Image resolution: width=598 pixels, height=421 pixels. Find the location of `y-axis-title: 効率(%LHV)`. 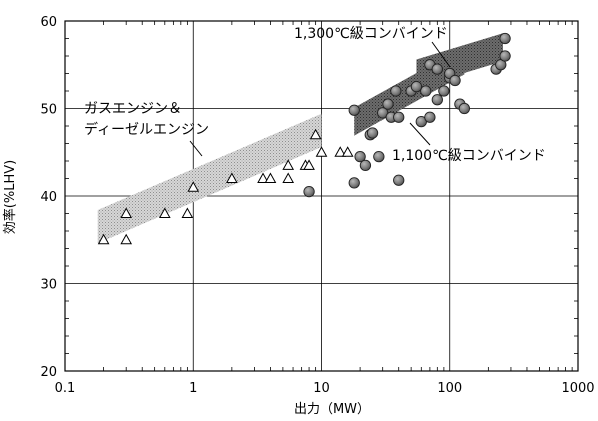

y-axis-title: 効率(%LHV) is located at coordinates (10, 197).